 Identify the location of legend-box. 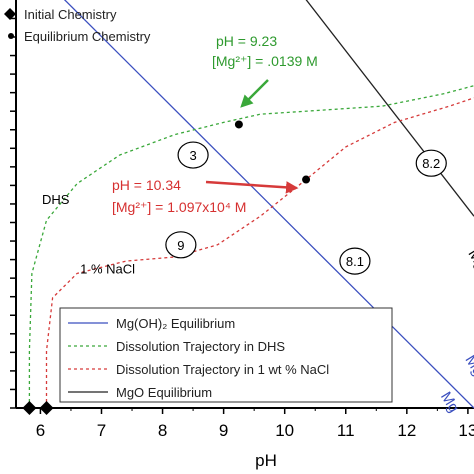
(226, 355).